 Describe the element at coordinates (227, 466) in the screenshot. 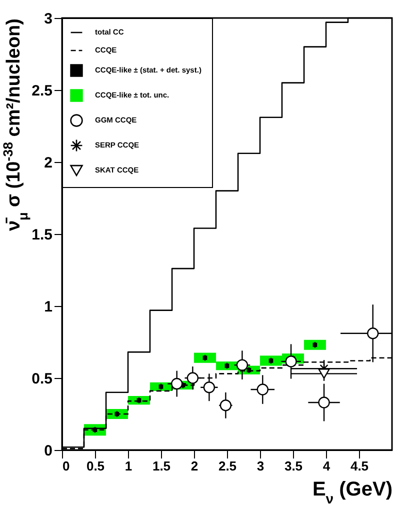

I see `x-tick-label: 2.5` at that location.